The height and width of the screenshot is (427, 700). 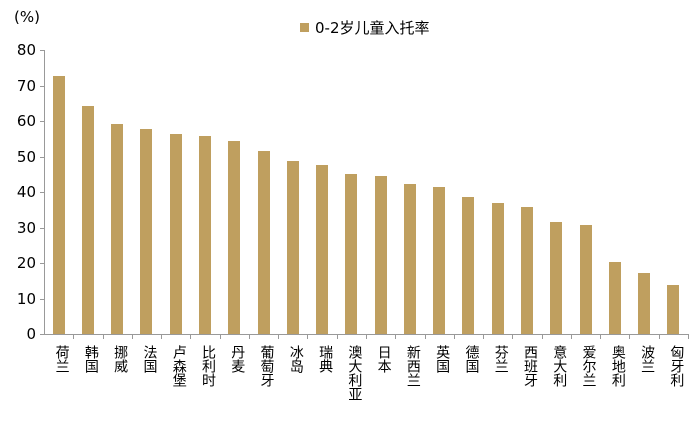 I want to click on y-tick-label: 70, so click(x=26, y=85).